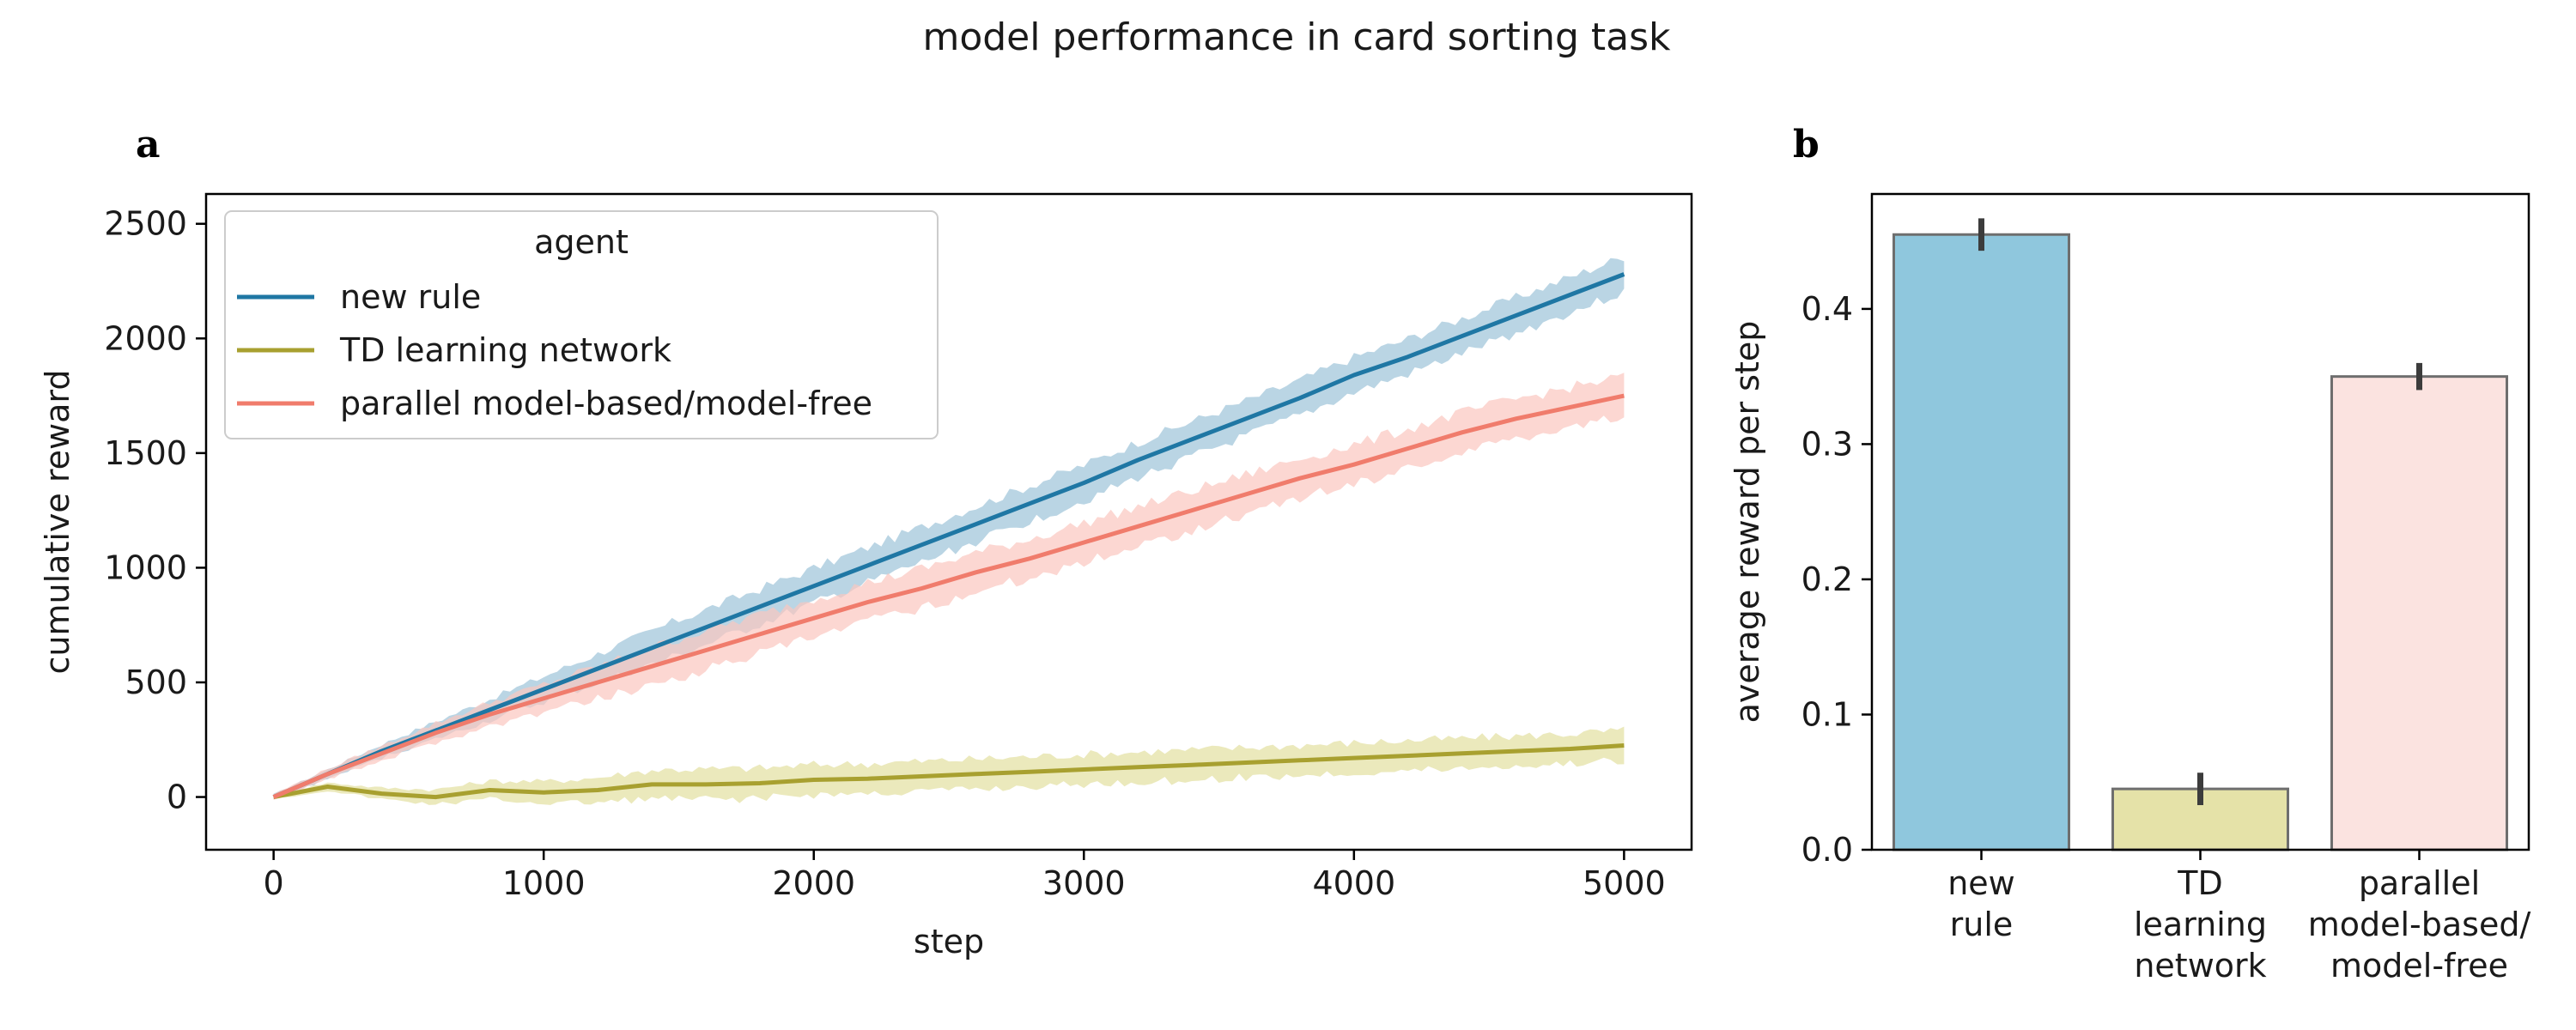 The height and width of the screenshot is (1030, 2576). Describe the element at coordinates (581, 242) in the screenshot. I see `legend-title: agent` at that location.